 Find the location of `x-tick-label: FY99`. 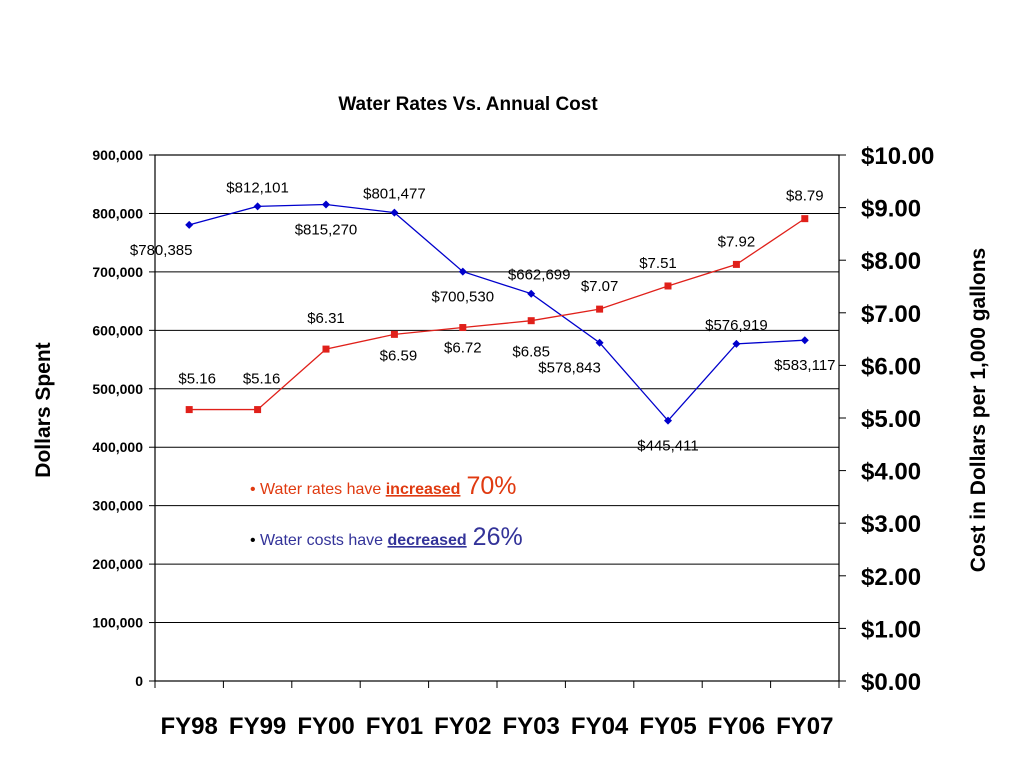

x-tick-label: FY99 is located at coordinates (257, 726).